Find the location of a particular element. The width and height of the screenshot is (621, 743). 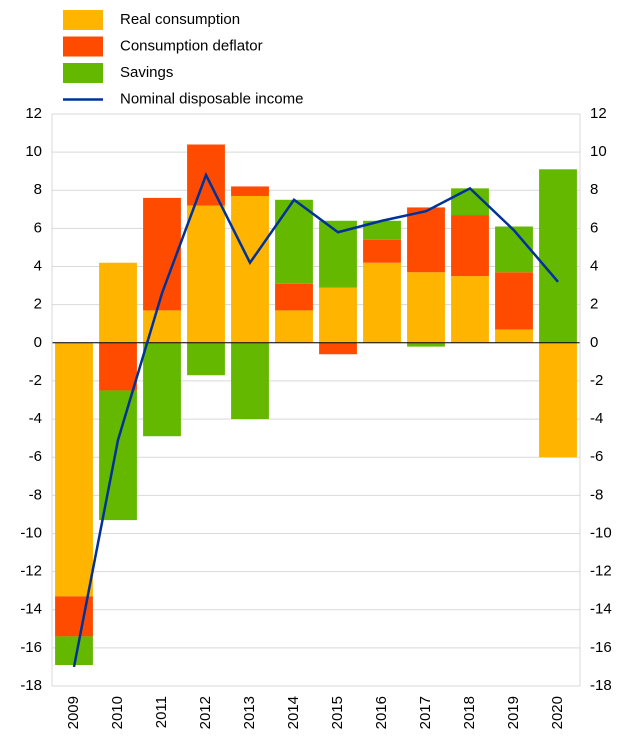

x-tick-label: 2020 is located at coordinates (557, 712).